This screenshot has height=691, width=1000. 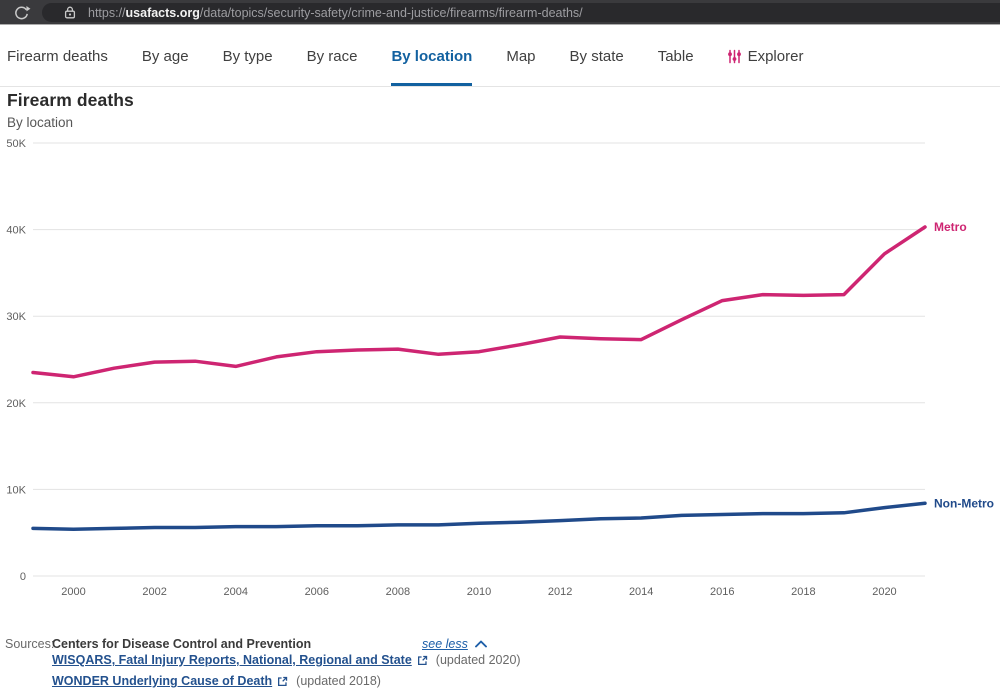 What do you see at coordinates (479, 516) in the screenshot?
I see `non-metro-line` at bounding box center [479, 516].